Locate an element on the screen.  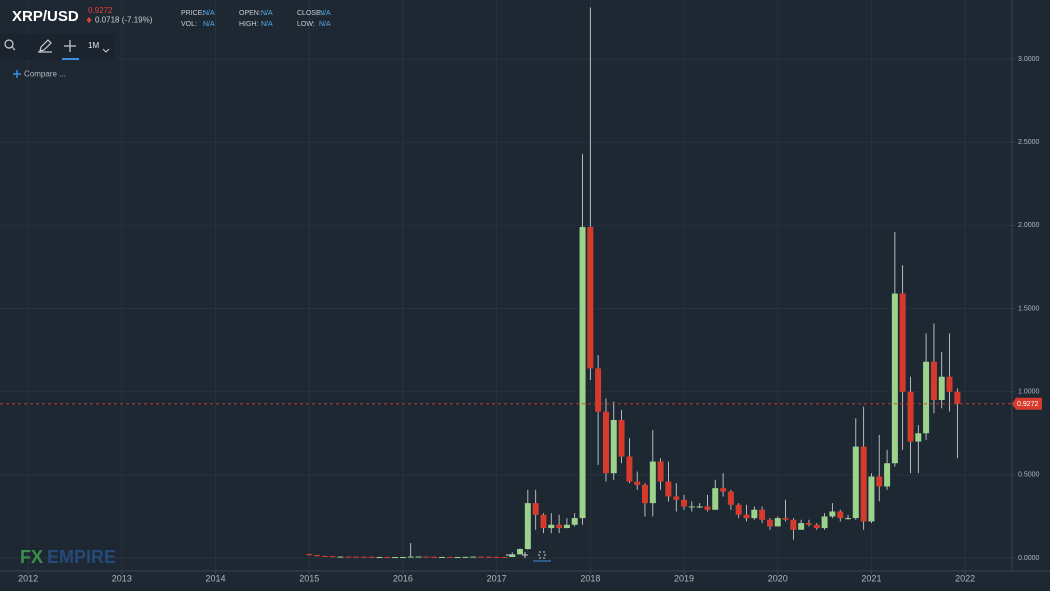
x-tick-label: 2020 is located at coordinates (778, 578).